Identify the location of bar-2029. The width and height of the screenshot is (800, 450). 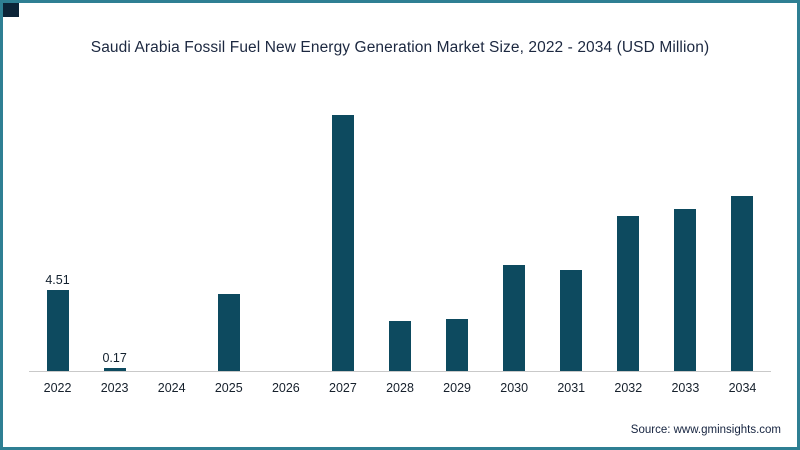
(457, 344).